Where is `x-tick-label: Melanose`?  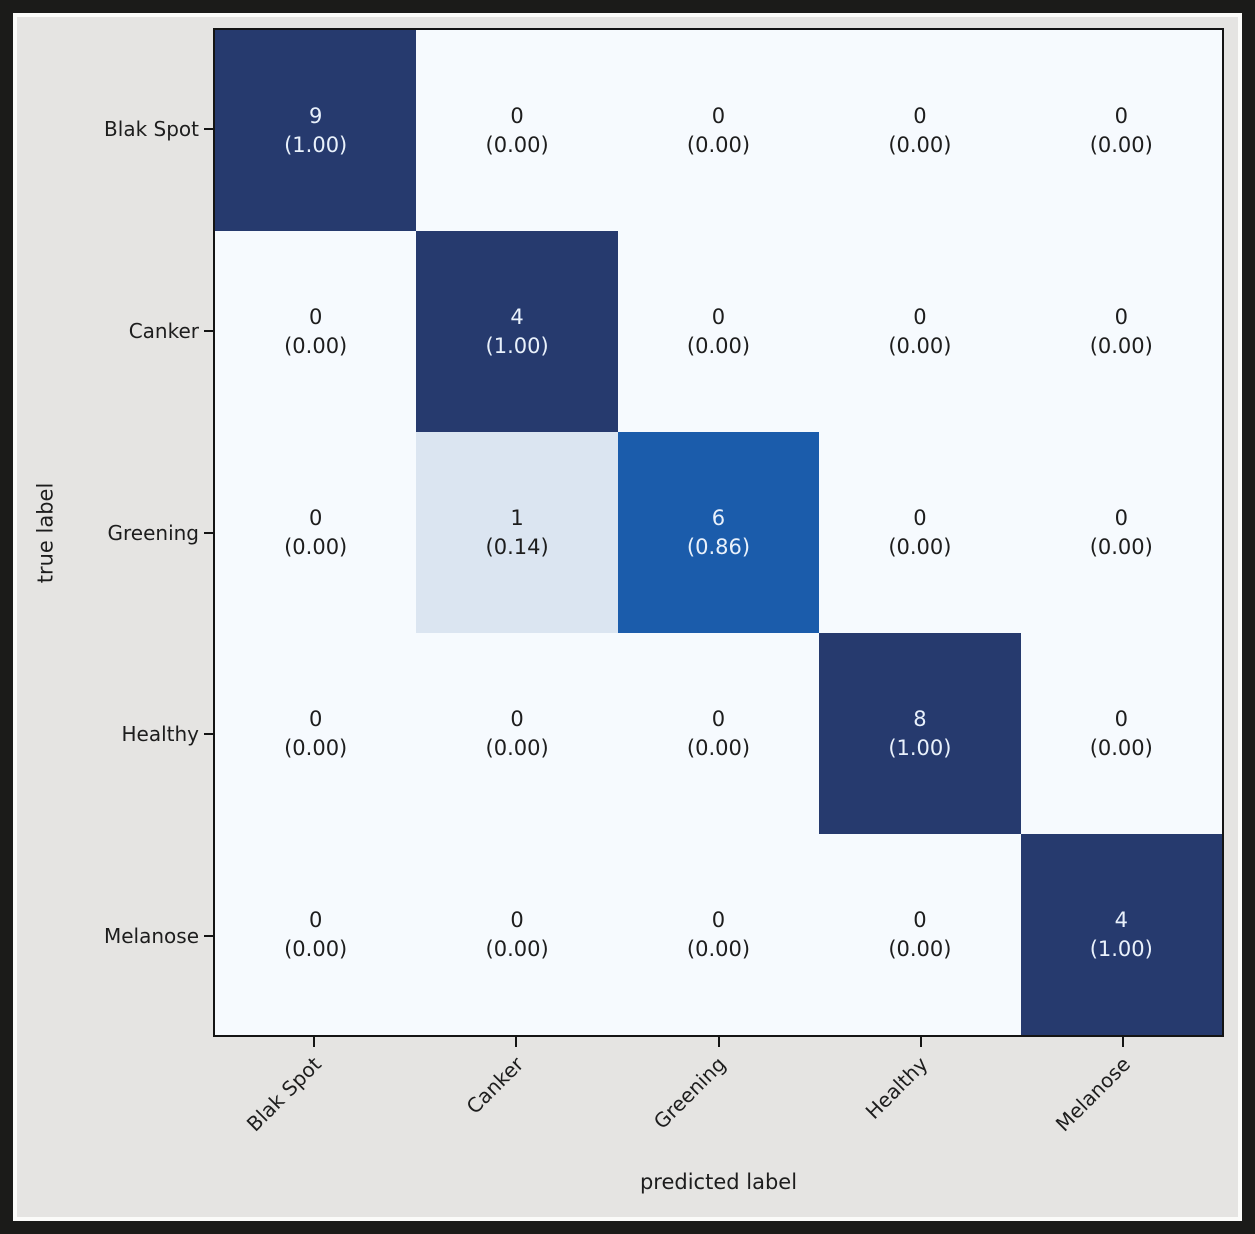
x-tick-label: Melanose is located at coordinates (1092, 1094).